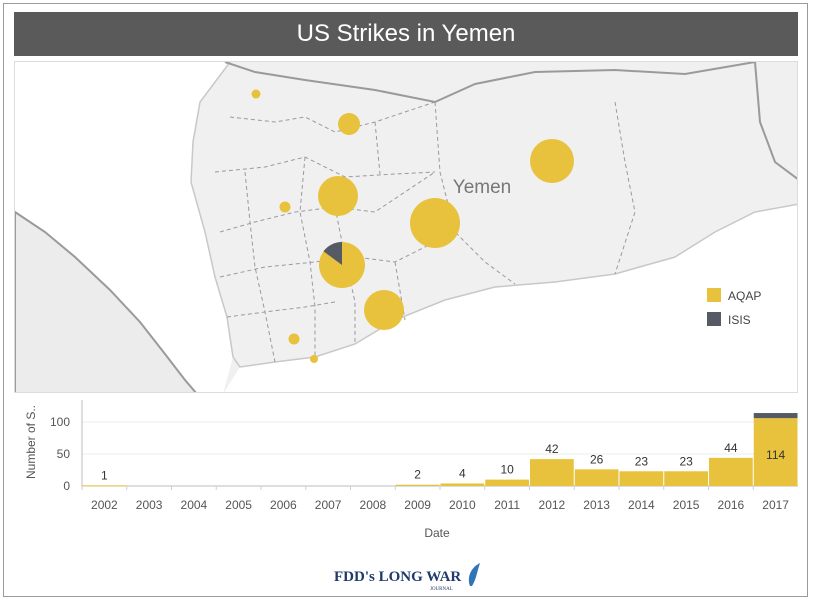 This screenshot has width=813, height=603. What do you see at coordinates (417, 475) in the screenshot?
I see `bar-value-label: 2` at bounding box center [417, 475].